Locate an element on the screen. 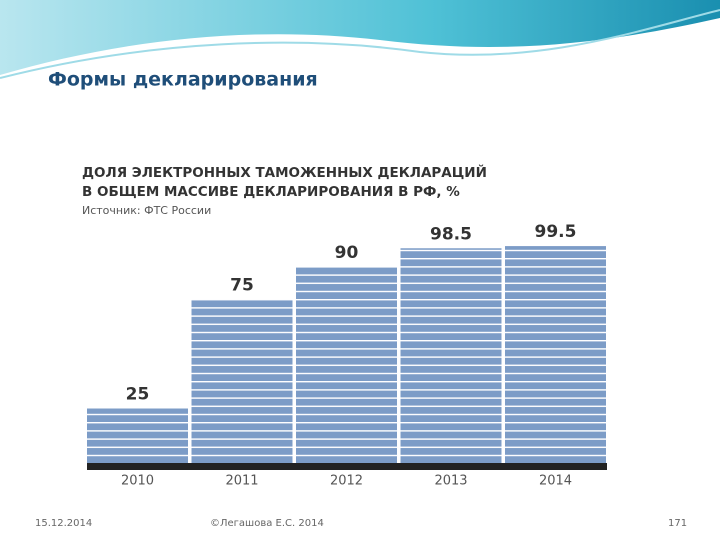  header-wave is located at coordinates (360, 37).